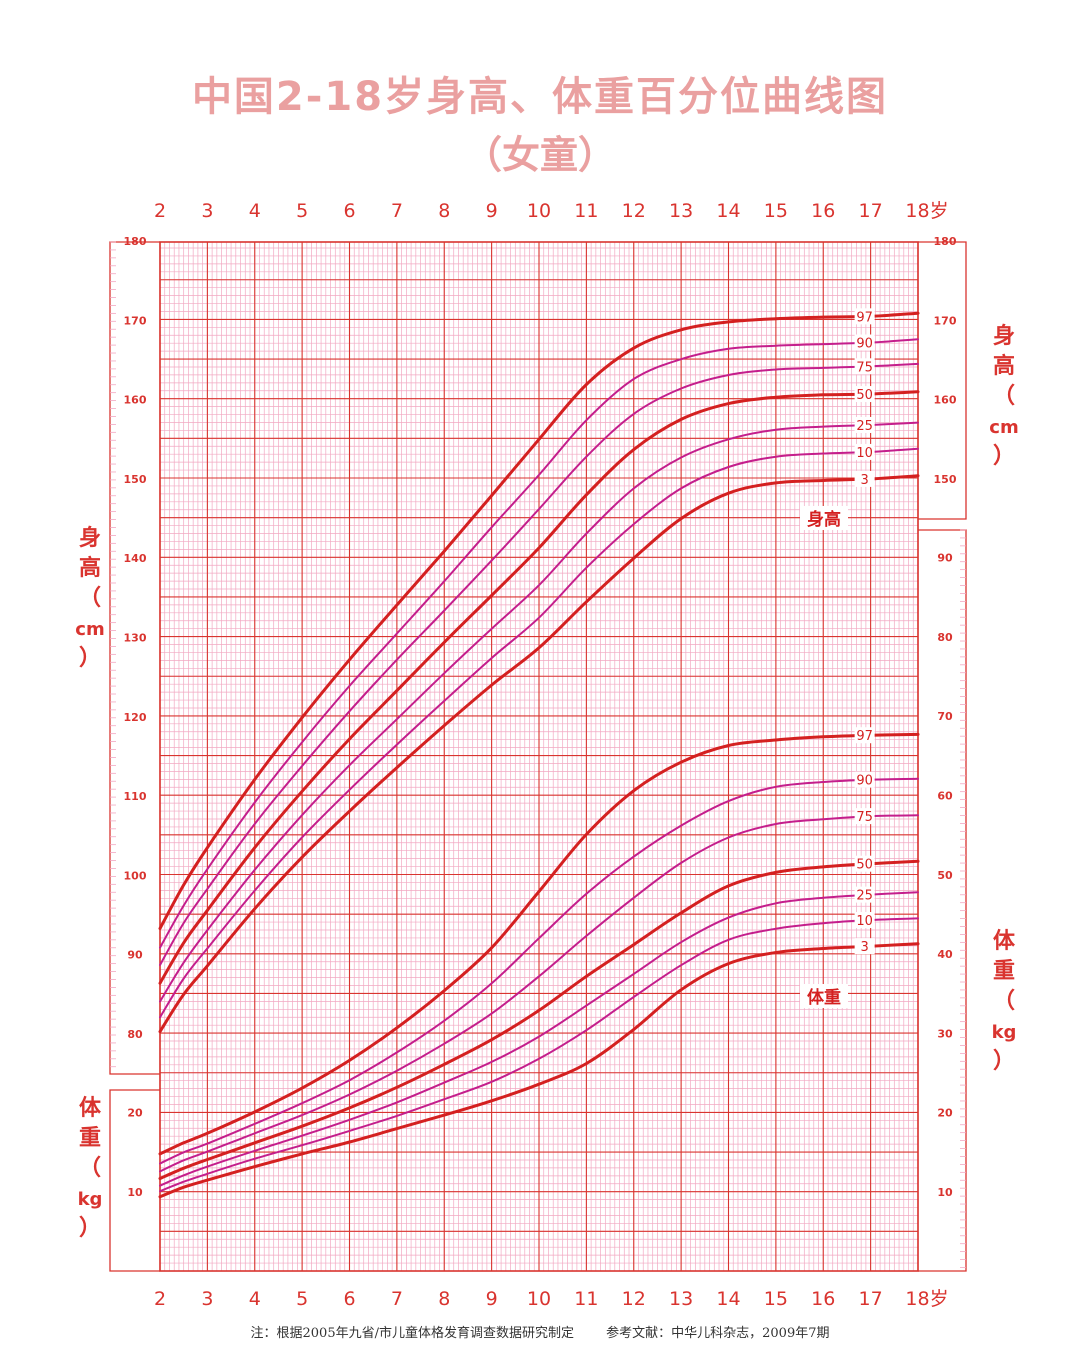  Describe the element at coordinates (1004, 941) in the screenshot. I see `weight-axis-label-right: 体` at that location.